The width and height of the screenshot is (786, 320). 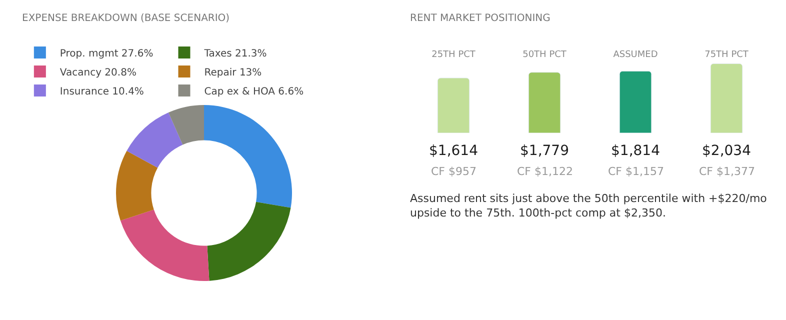 What do you see at coordinates (102, 92) in the screenshot?
I see `legend-label: Insurance 10.4%` at bounding box center [102, 92].